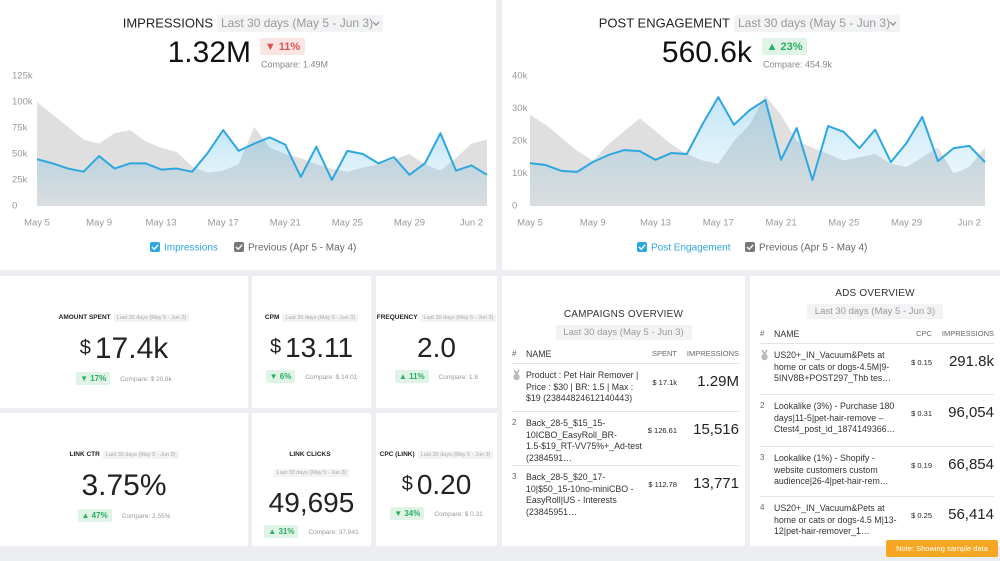  I want to click on kpi-head: LINK CTR Last 30 days (May 5 - Jun 3), so click(124, 452).